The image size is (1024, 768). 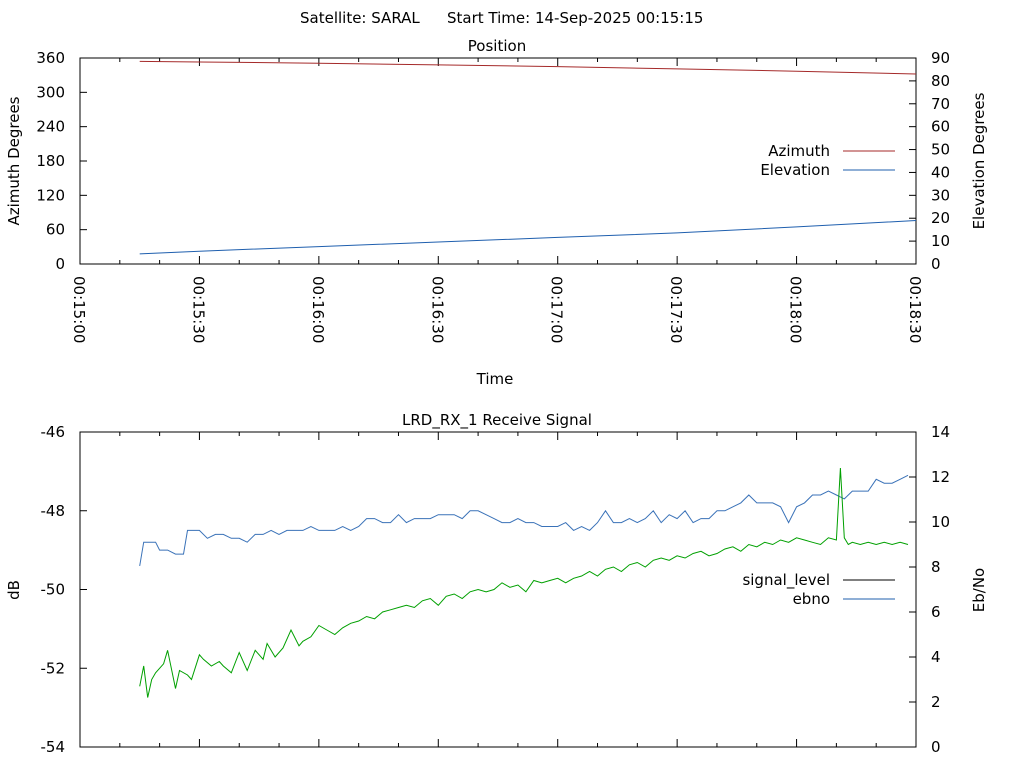 I want to click on time-tick-label: 00:15:30, so click(x=198, y=309).